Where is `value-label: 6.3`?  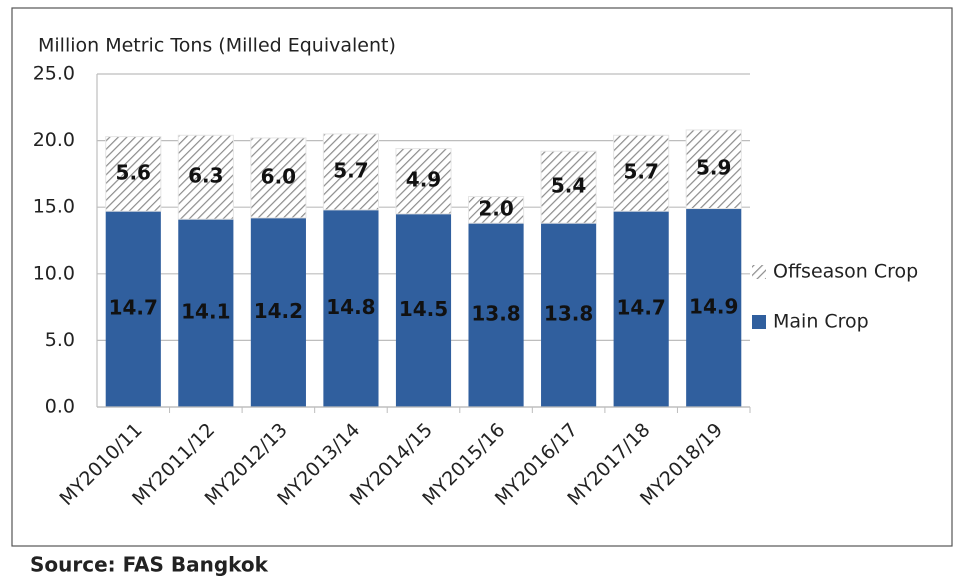 value-label: 6.3 is located at coordinates (205, 176).